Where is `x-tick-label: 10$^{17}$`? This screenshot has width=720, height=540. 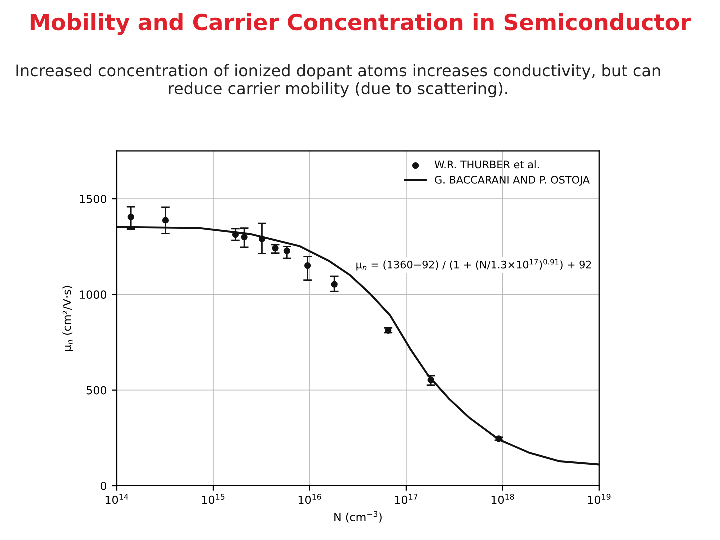 x-tick-label: 10$^{17}$ is located at coordinates (406, 499).